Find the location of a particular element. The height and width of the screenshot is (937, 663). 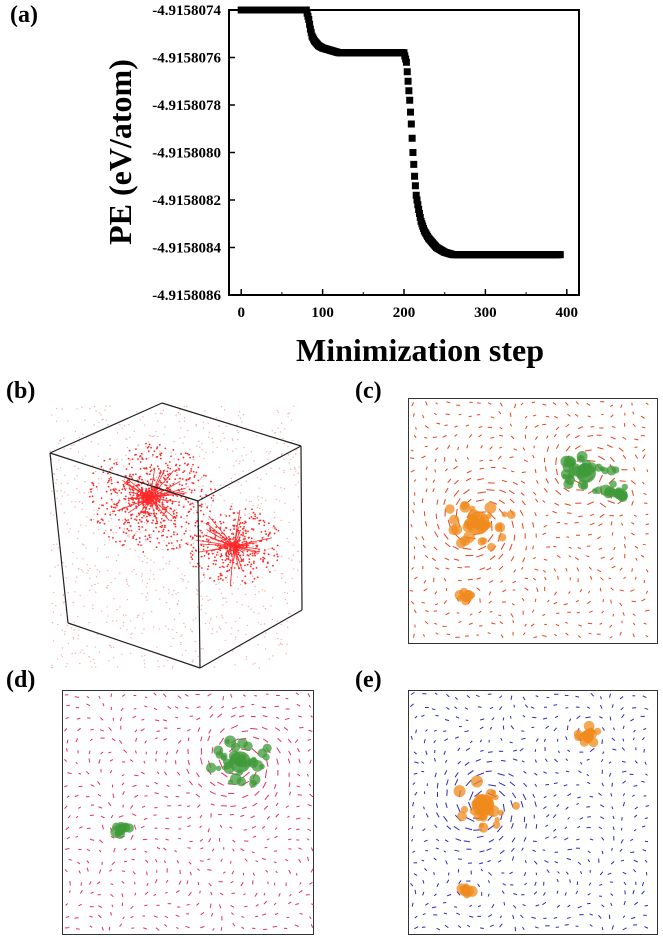

field-panel-e is located at coordinates (533, 812).